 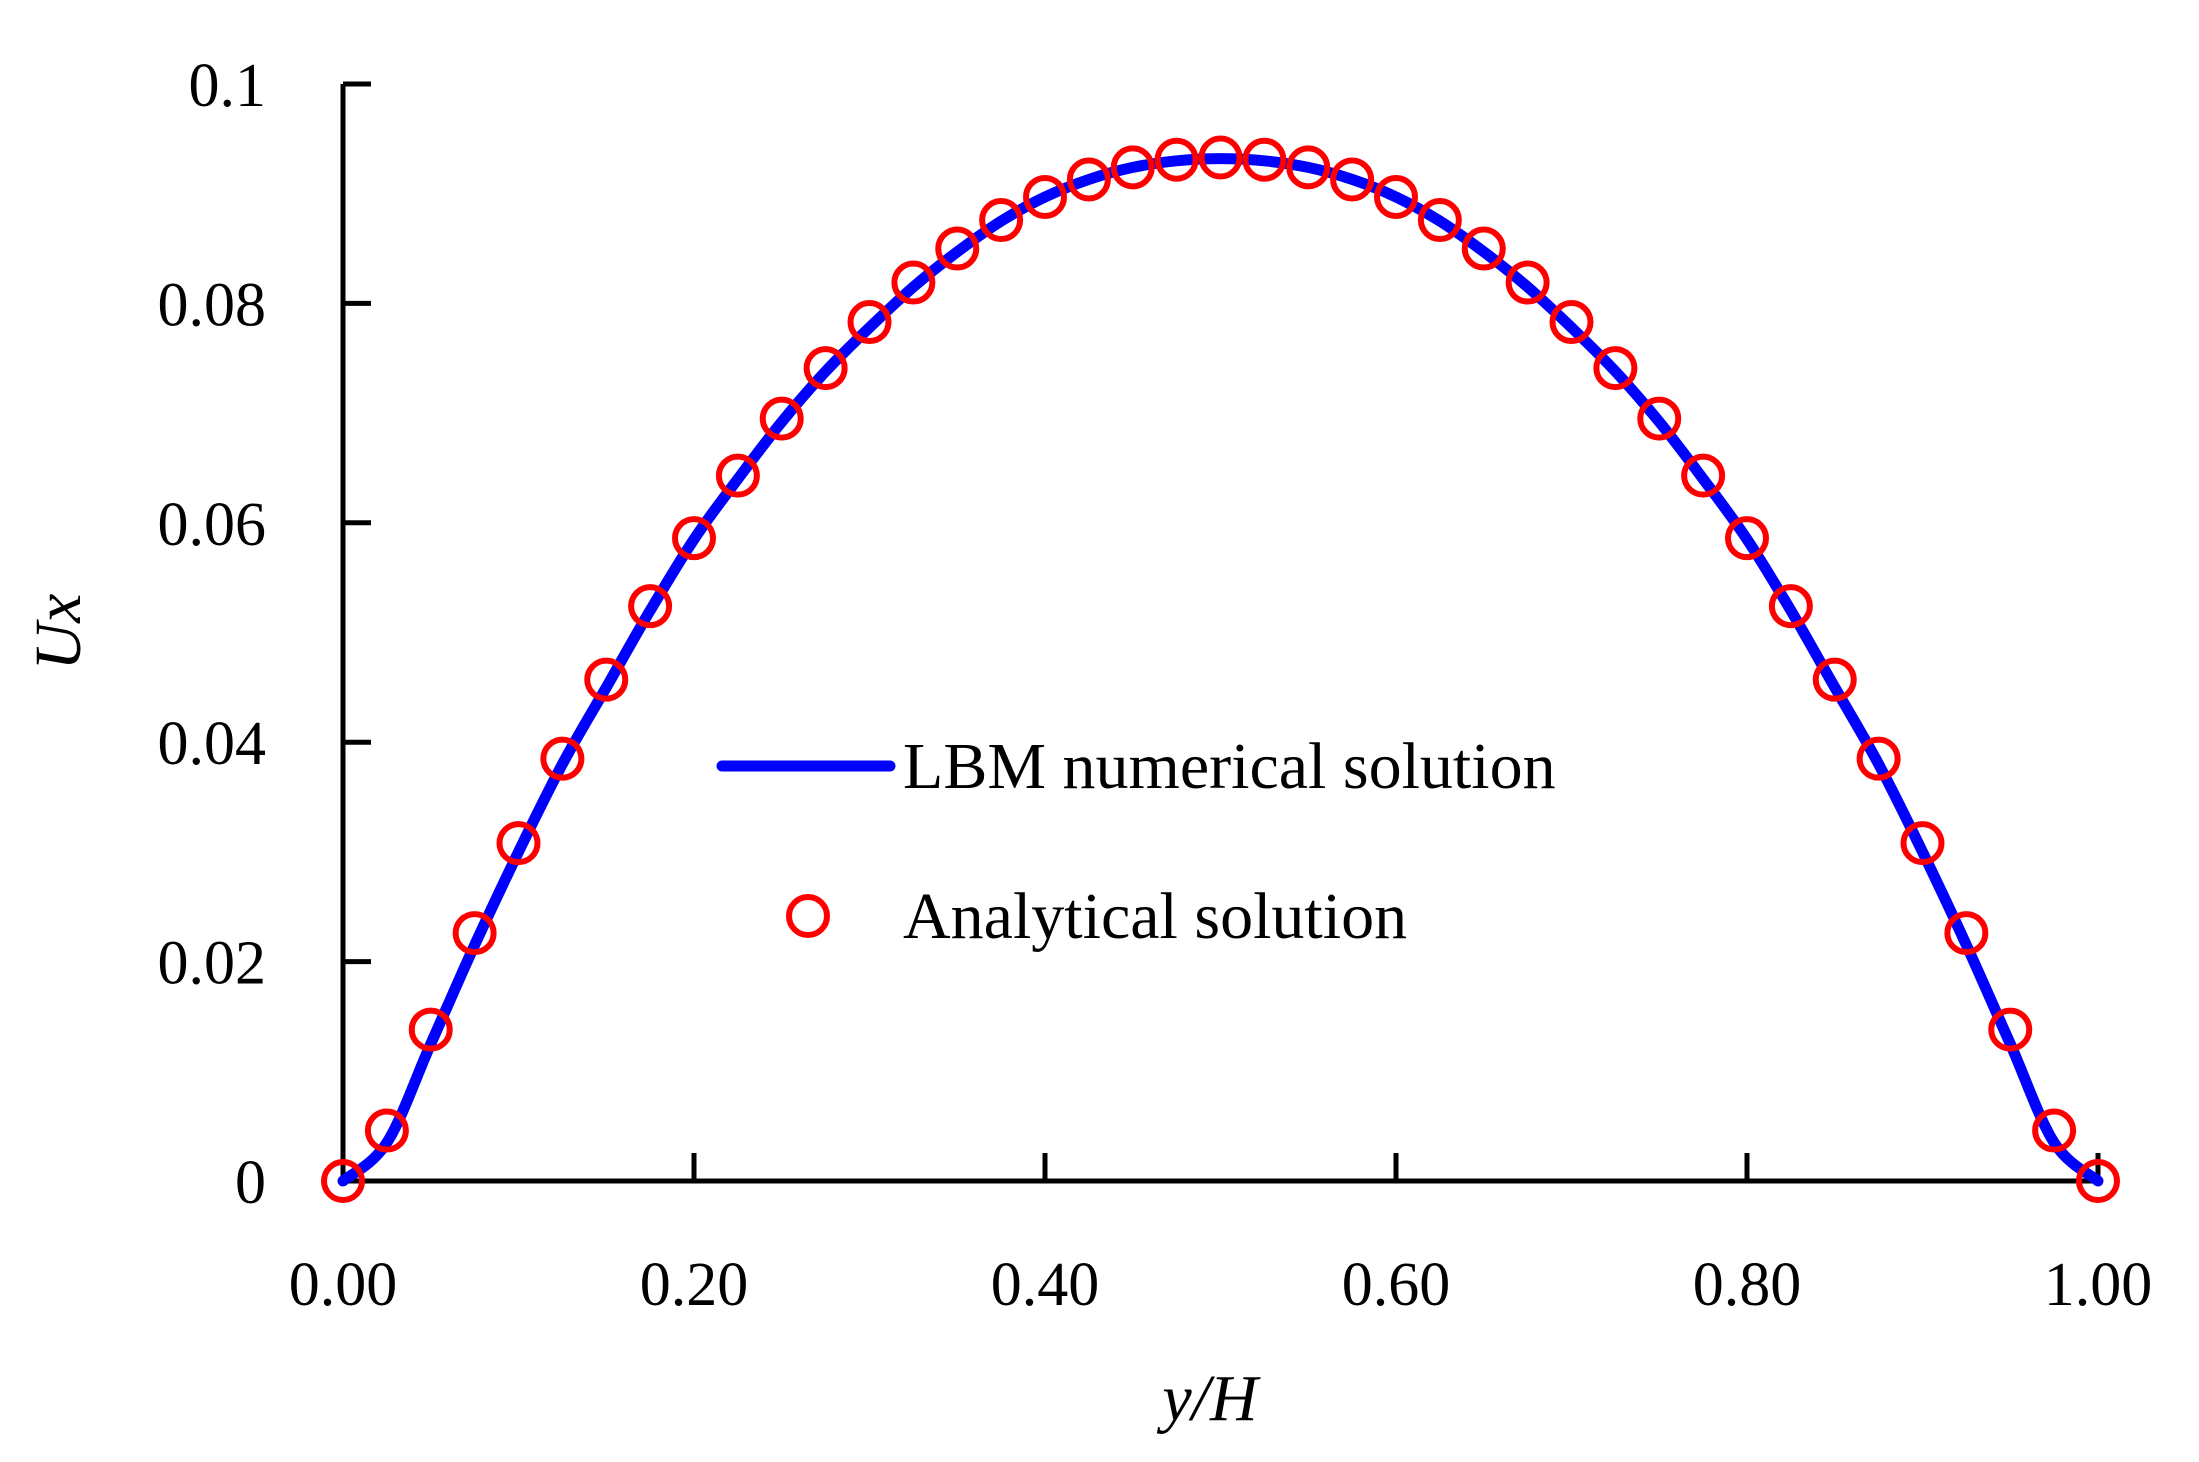 I want to click on y-tick-label: 0.04, so click(x=212, y=744).